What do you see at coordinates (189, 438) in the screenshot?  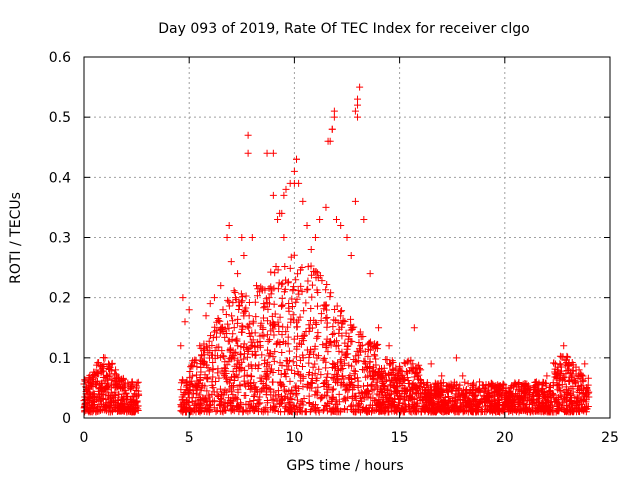 I see `x-tick-label: 5` at bounding box center [189, 438].